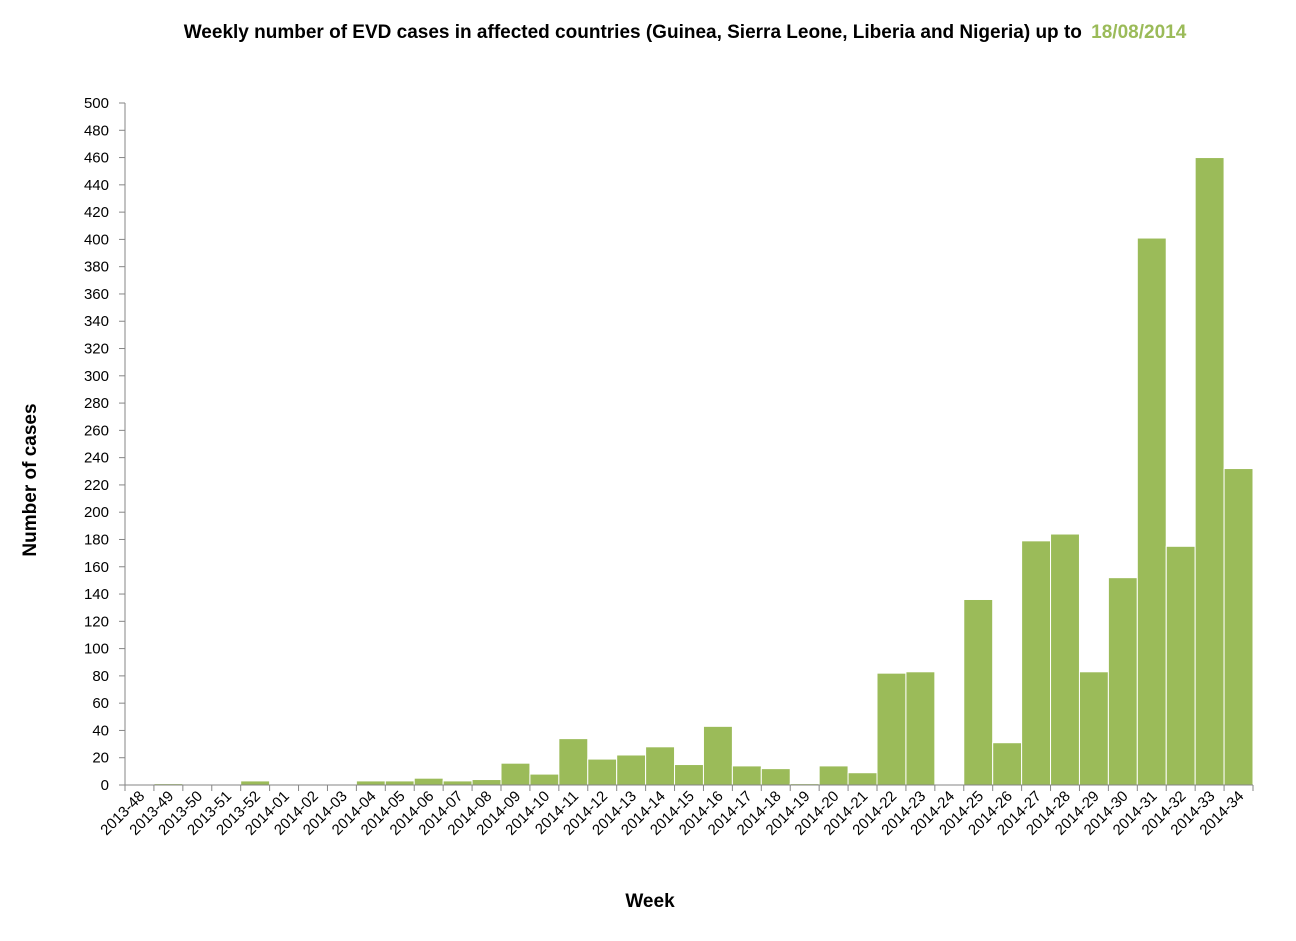  I want to click on y-tick-label: 460, so click(96, 158).